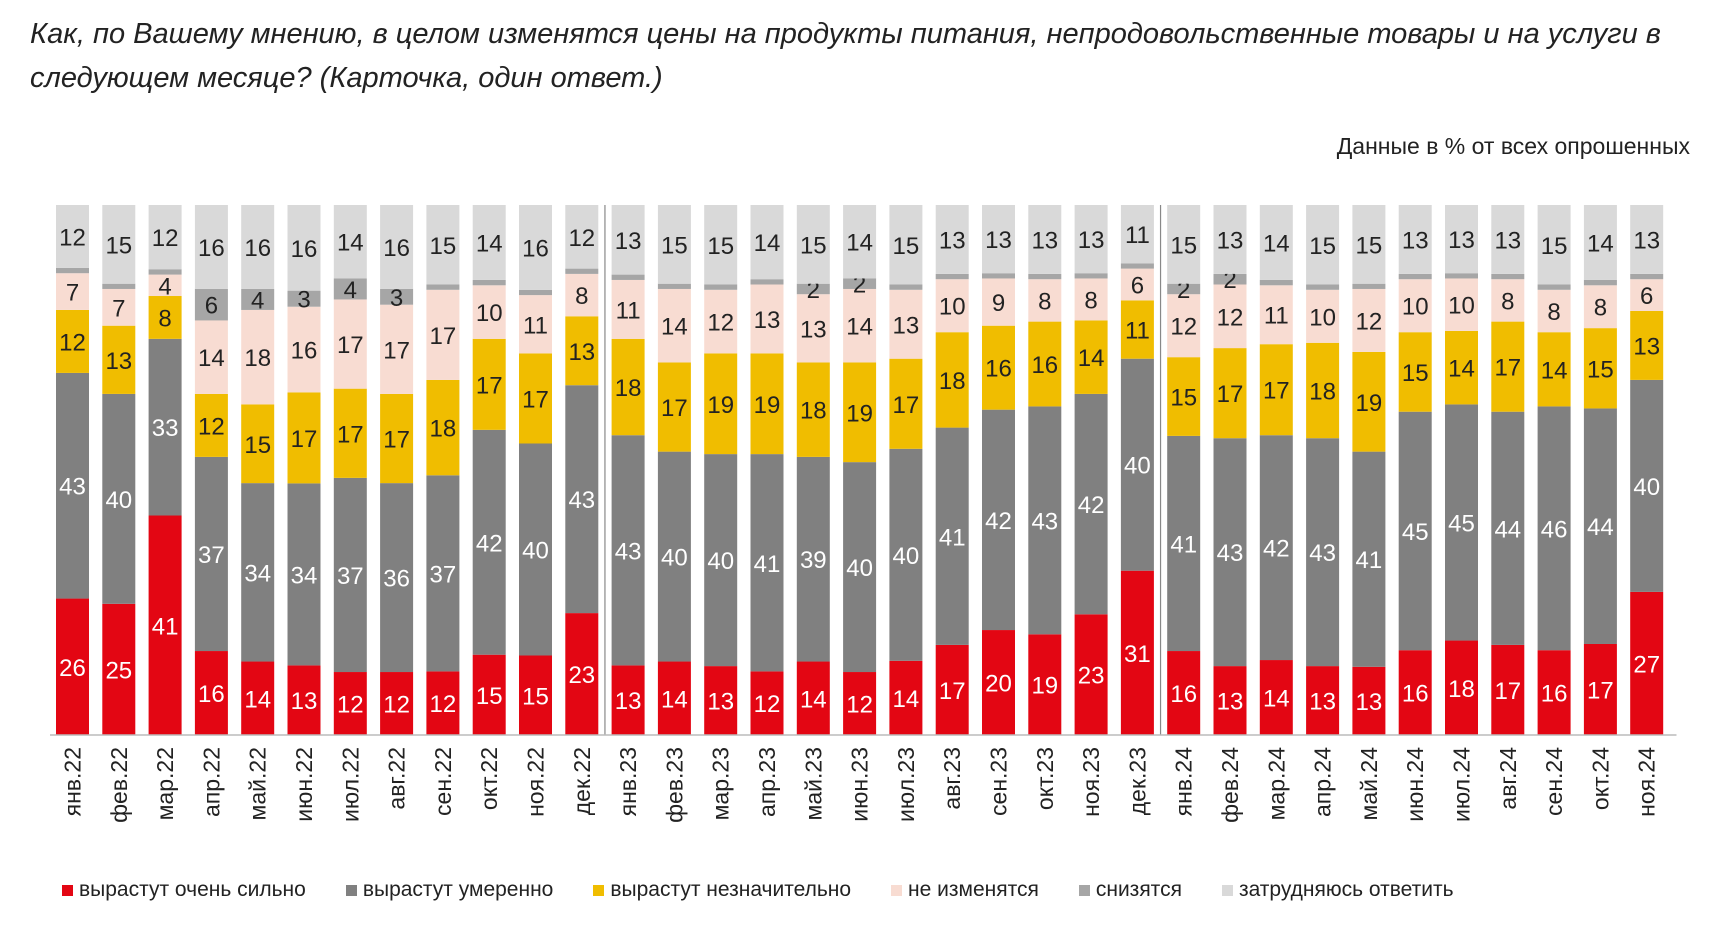  Describe the element at coordinates (860, 784) in the screenshot. I see `x-tick-label: июн.23` at that location.